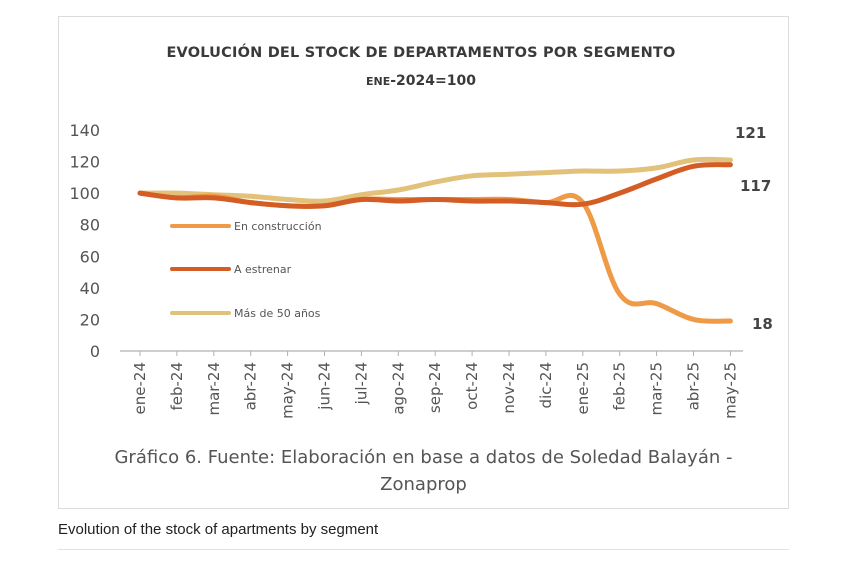 The height and width of the screenshot is (565, 842). I want to click on y-tick-label: 100, so click(84, 193).